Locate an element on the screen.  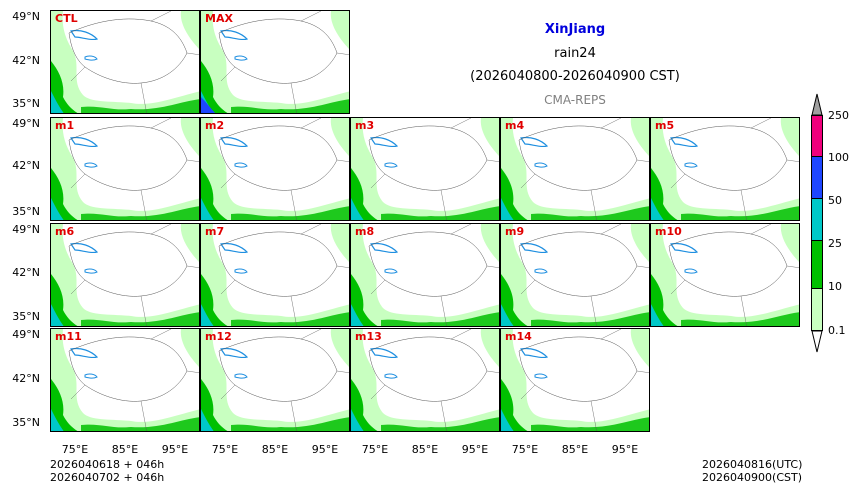
lon-tick-75-col1: 75°E is located at coordinates (75, 449).